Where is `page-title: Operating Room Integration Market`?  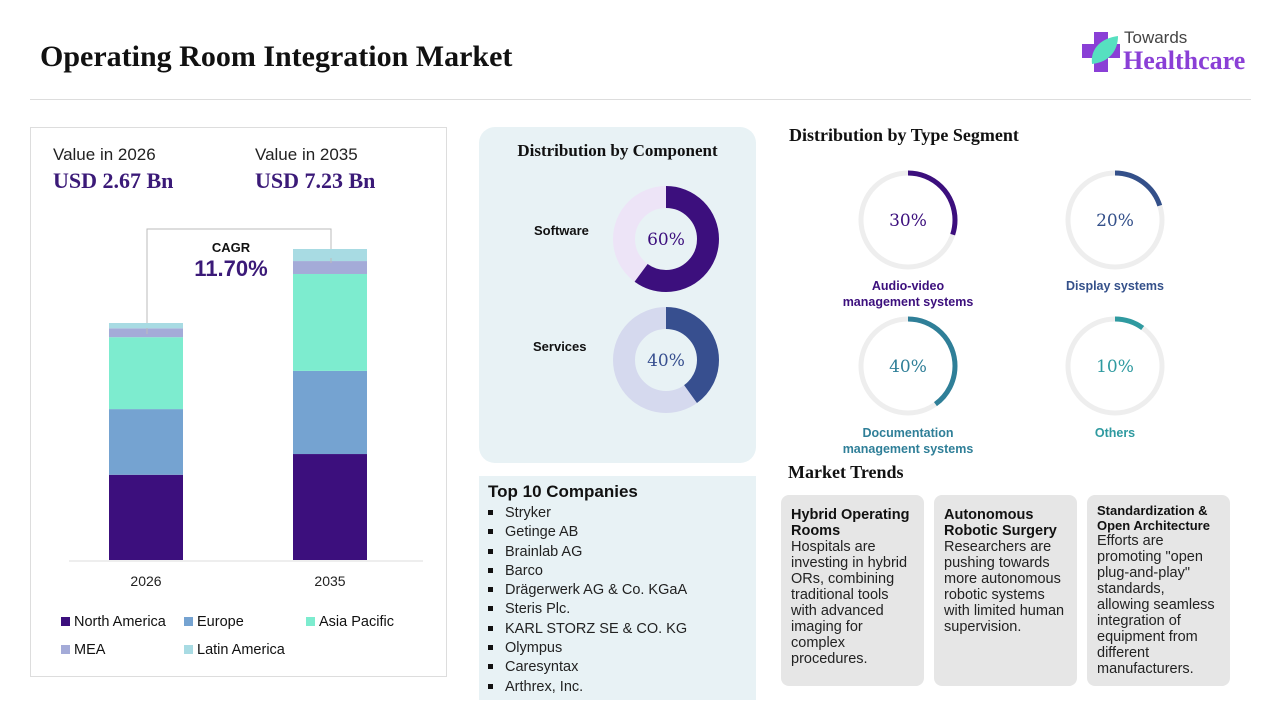
page-title: Operating Room Integration Market is located at coordinates (276, 56).